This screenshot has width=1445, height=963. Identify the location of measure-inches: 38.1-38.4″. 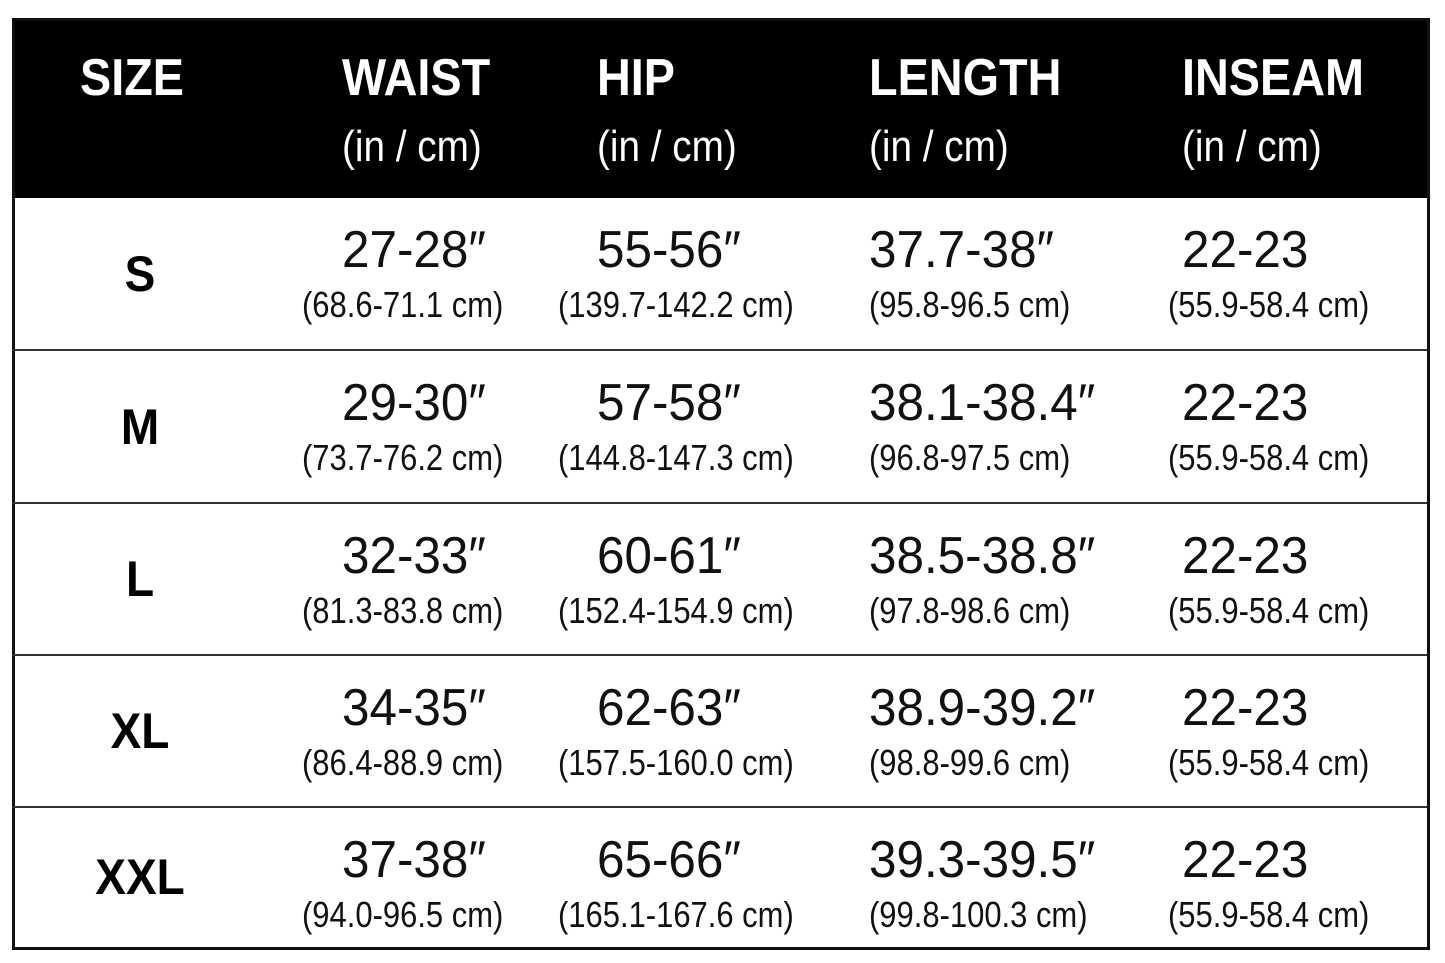
(982, 403).